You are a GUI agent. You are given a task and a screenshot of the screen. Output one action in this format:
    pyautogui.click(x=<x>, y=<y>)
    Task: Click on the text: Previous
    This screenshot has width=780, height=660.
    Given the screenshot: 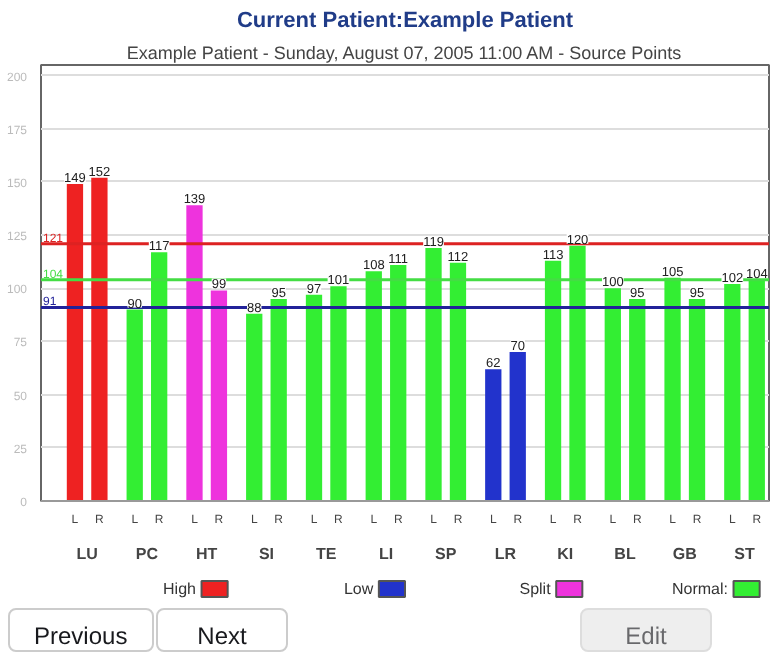 What is the action you would take?
    pyautogui.click(x=81, y=630)
    